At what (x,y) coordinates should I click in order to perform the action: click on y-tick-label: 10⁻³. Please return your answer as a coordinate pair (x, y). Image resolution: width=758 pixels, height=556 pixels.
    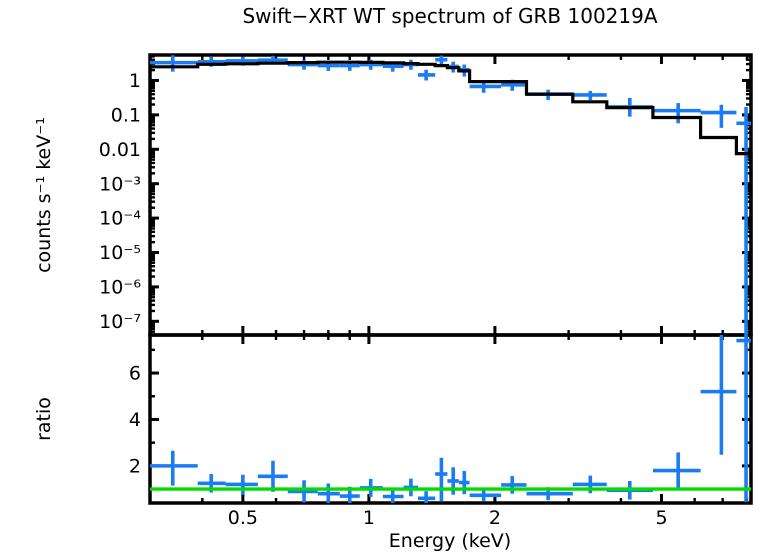
    Looking at the image, I should click on (120, 184).